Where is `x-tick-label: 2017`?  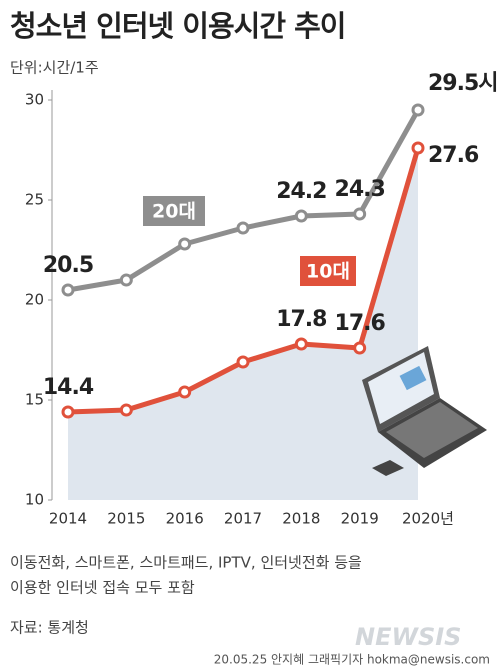
x-tick-label: 2017 is located at coordinates (243, 519).